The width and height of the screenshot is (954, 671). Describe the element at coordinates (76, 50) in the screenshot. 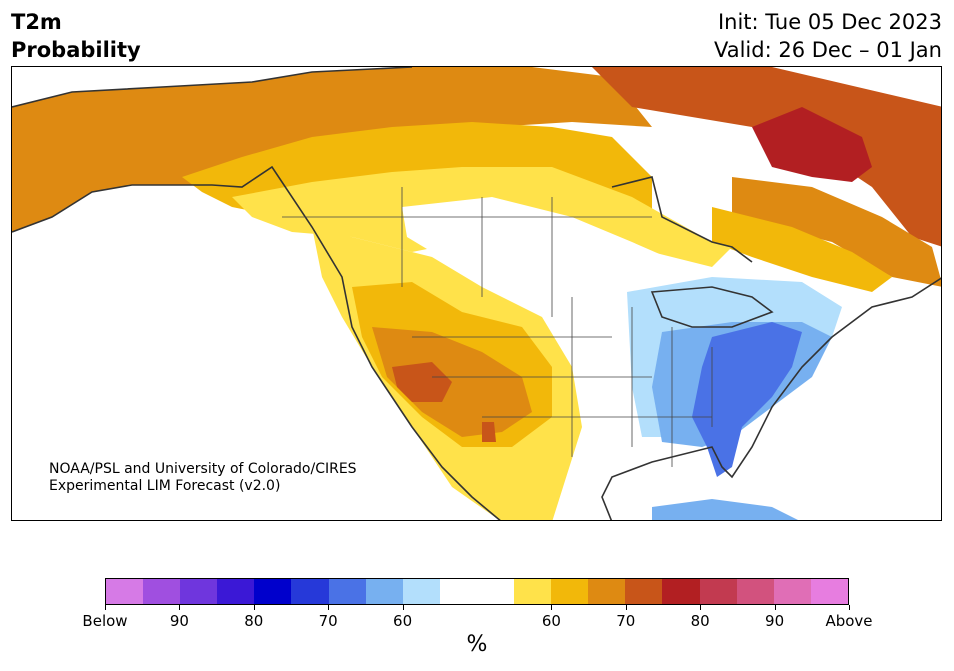

I see `title-type: Probability` at that location.